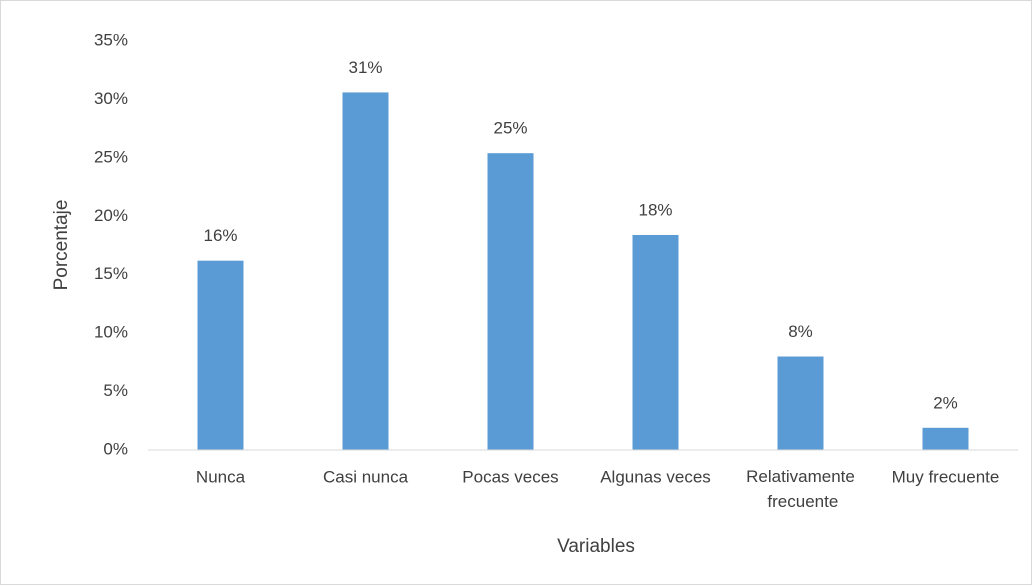 The height and width of the screenshot is (586, 1033). What do you see at coordinates (111, 273) in the screenshot?
I see `y-tick-label: 15%` at bounding box center [111, 273].